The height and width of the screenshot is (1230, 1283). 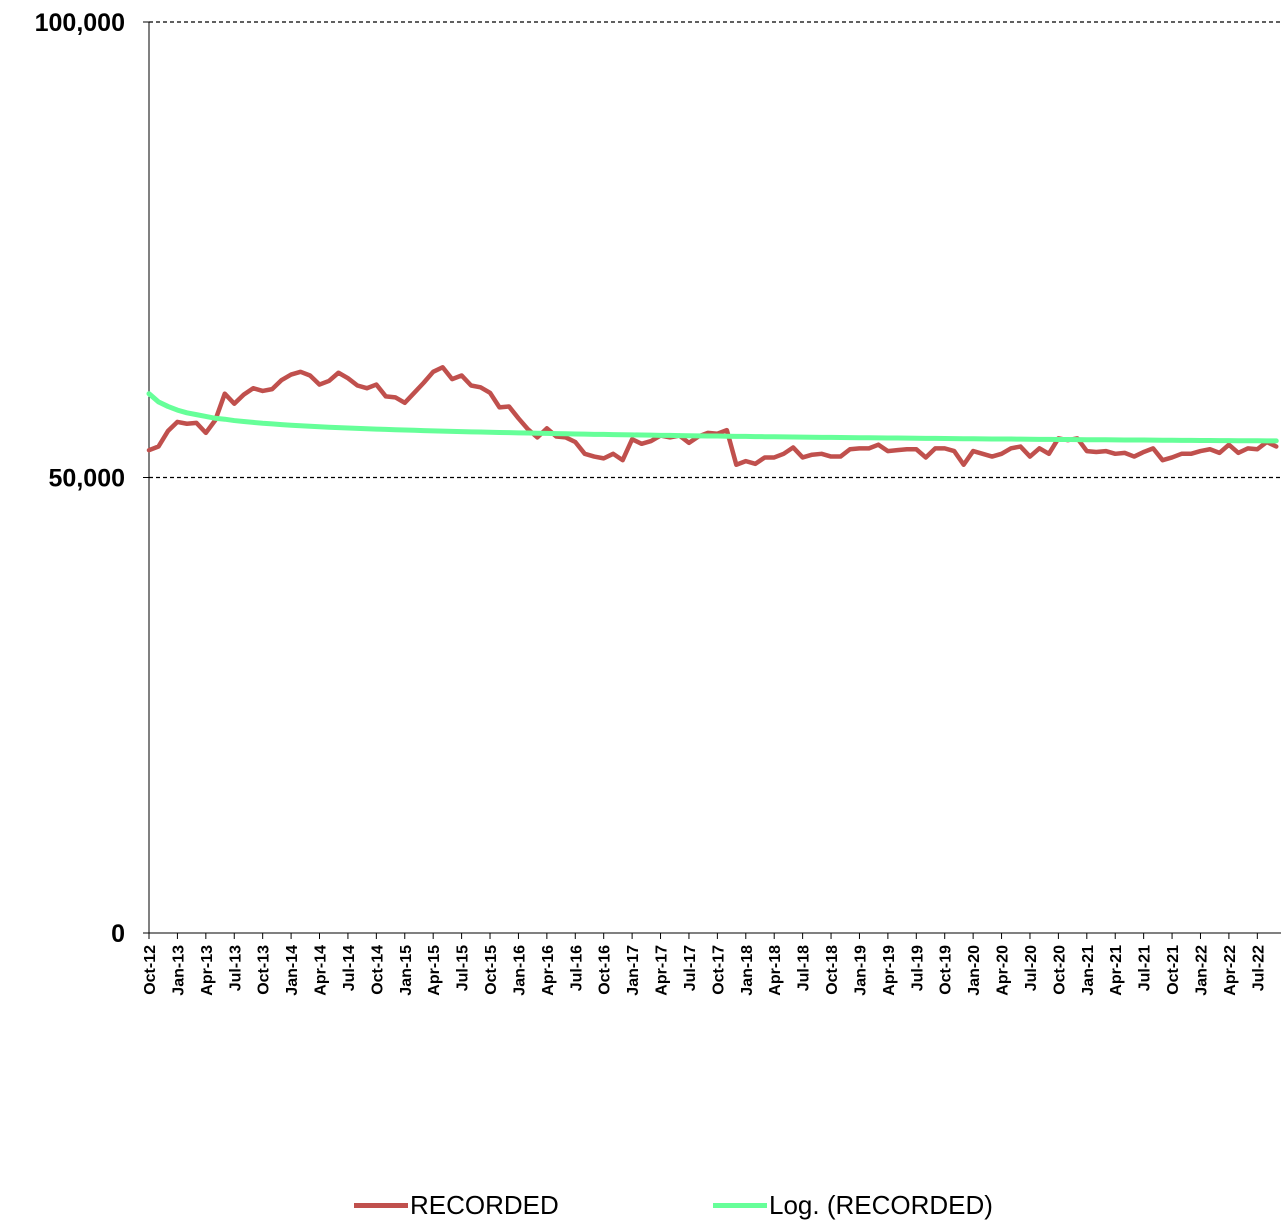 I want to click on y-tick-label: 0, so click(x=118, y=934).